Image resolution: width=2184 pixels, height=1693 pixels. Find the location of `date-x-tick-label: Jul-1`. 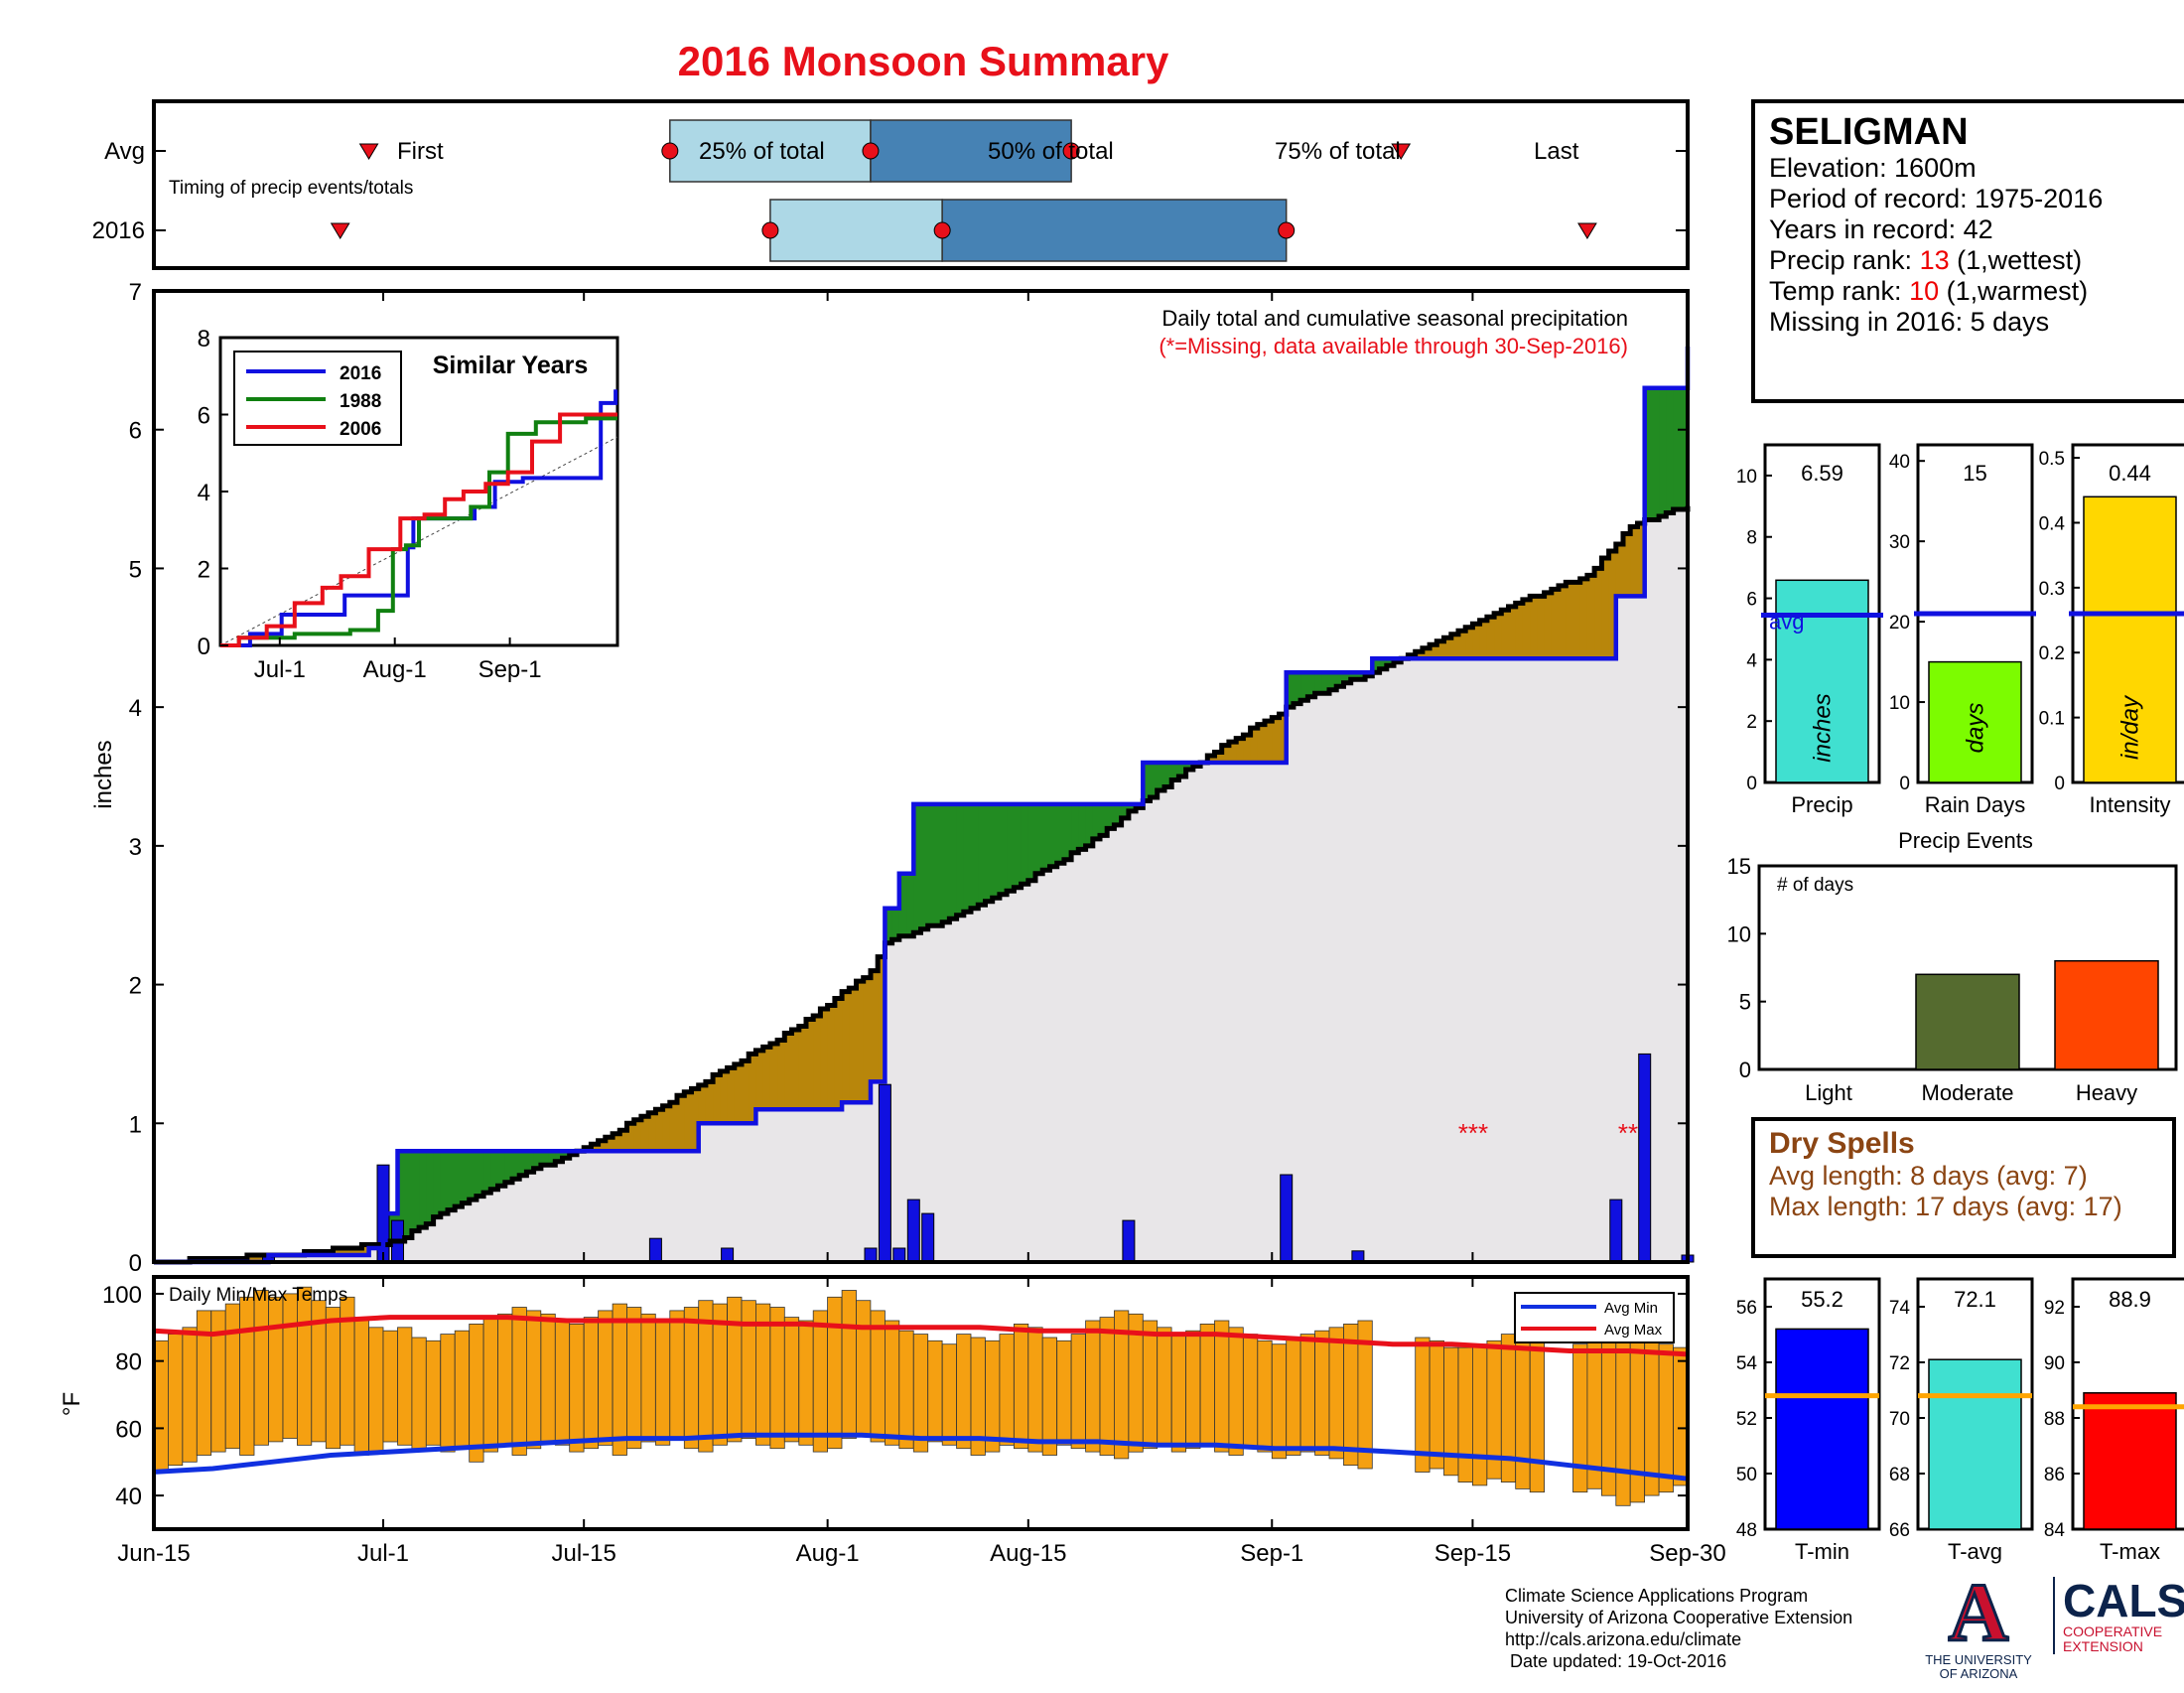

date-x-tick-label: Jul-1 is located at coordinates (383, 1554).